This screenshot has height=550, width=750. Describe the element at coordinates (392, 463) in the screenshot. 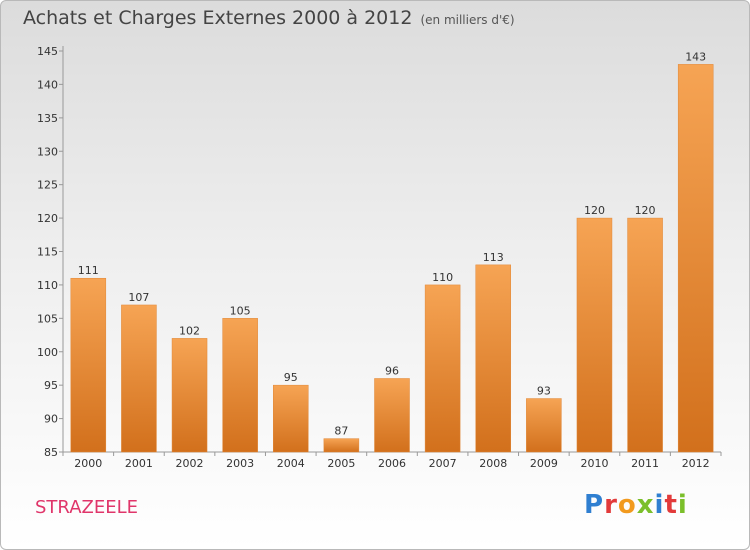

I see `x-tick-label: 2006` at that location.